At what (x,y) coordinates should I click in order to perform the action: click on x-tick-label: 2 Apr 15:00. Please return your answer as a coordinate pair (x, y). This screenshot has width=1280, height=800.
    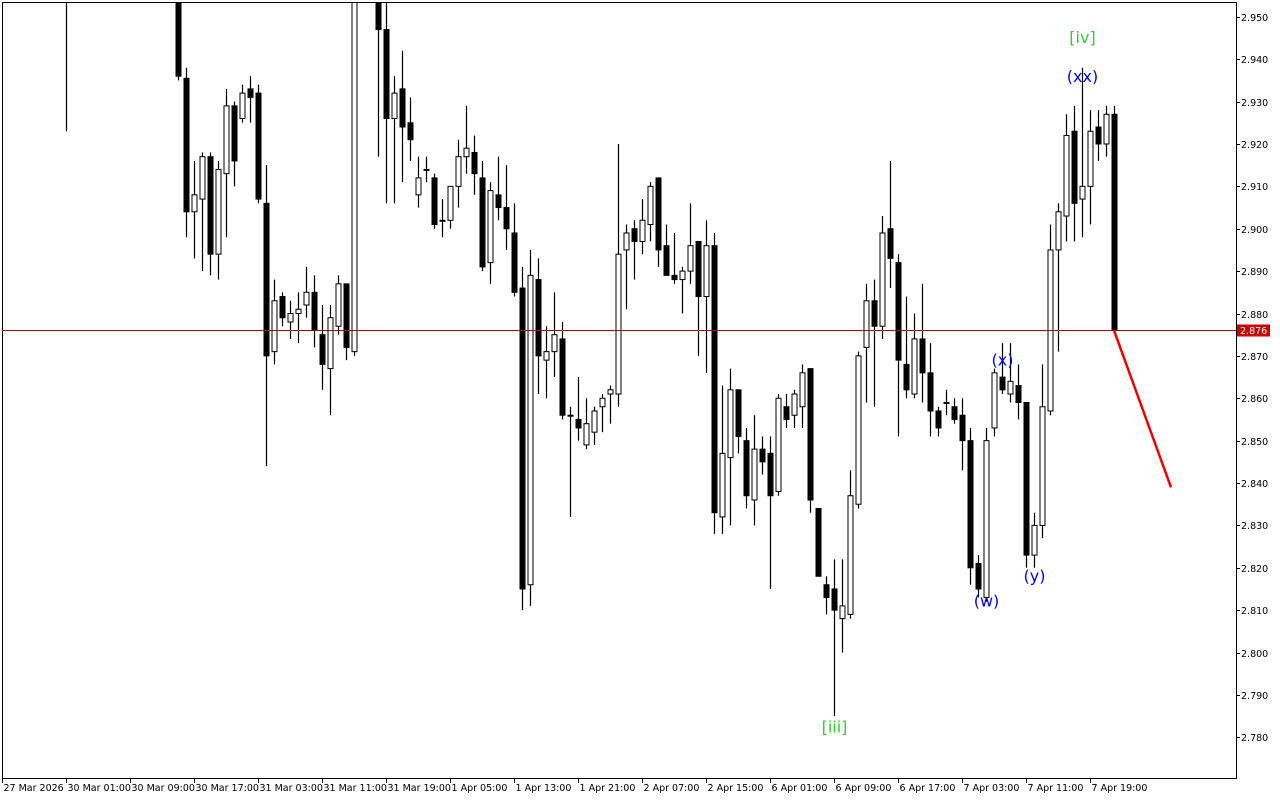
    Looking at the image, I should click on (736, 788).